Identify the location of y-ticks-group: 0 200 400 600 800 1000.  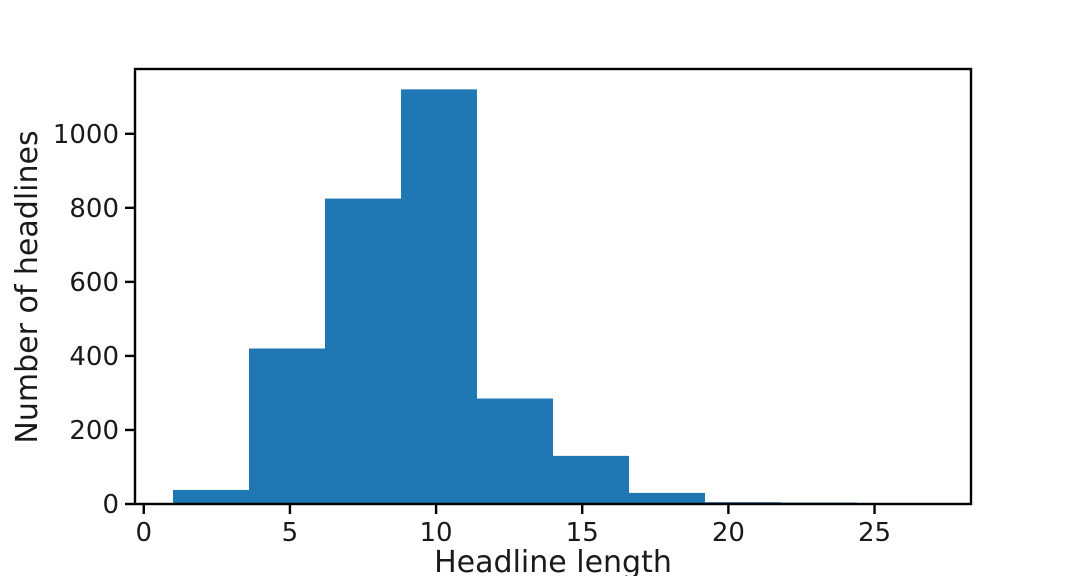
(94, 320).